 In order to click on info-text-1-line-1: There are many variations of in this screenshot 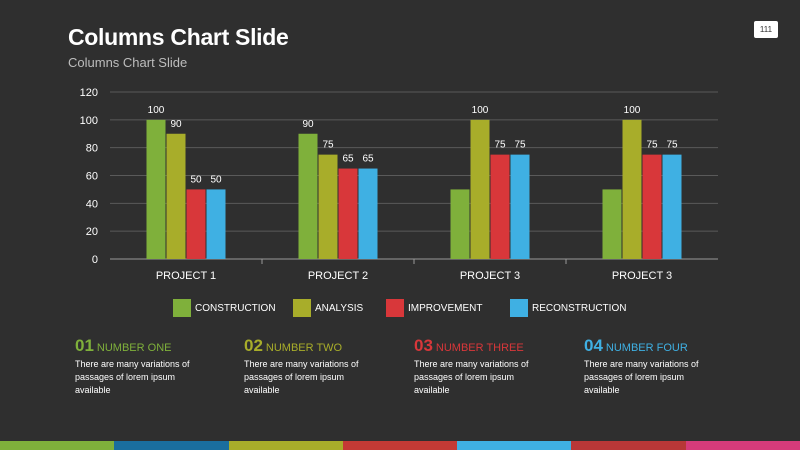, I will do `click(132, 364)`.